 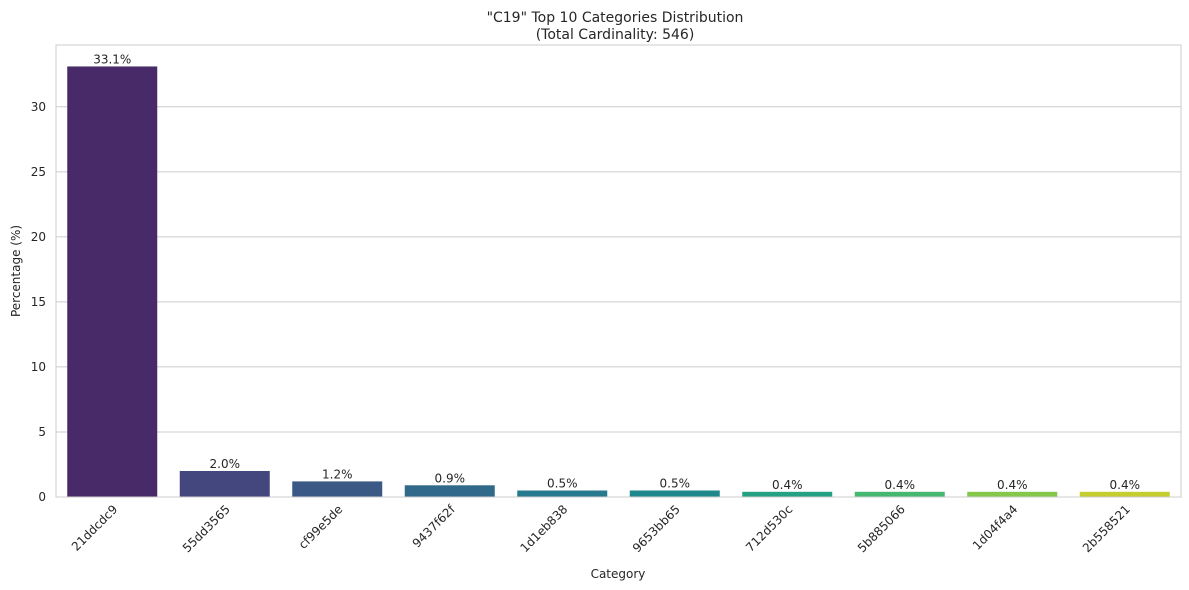 I want to click on x-axis-label: Category, so click(x=618, y=574).